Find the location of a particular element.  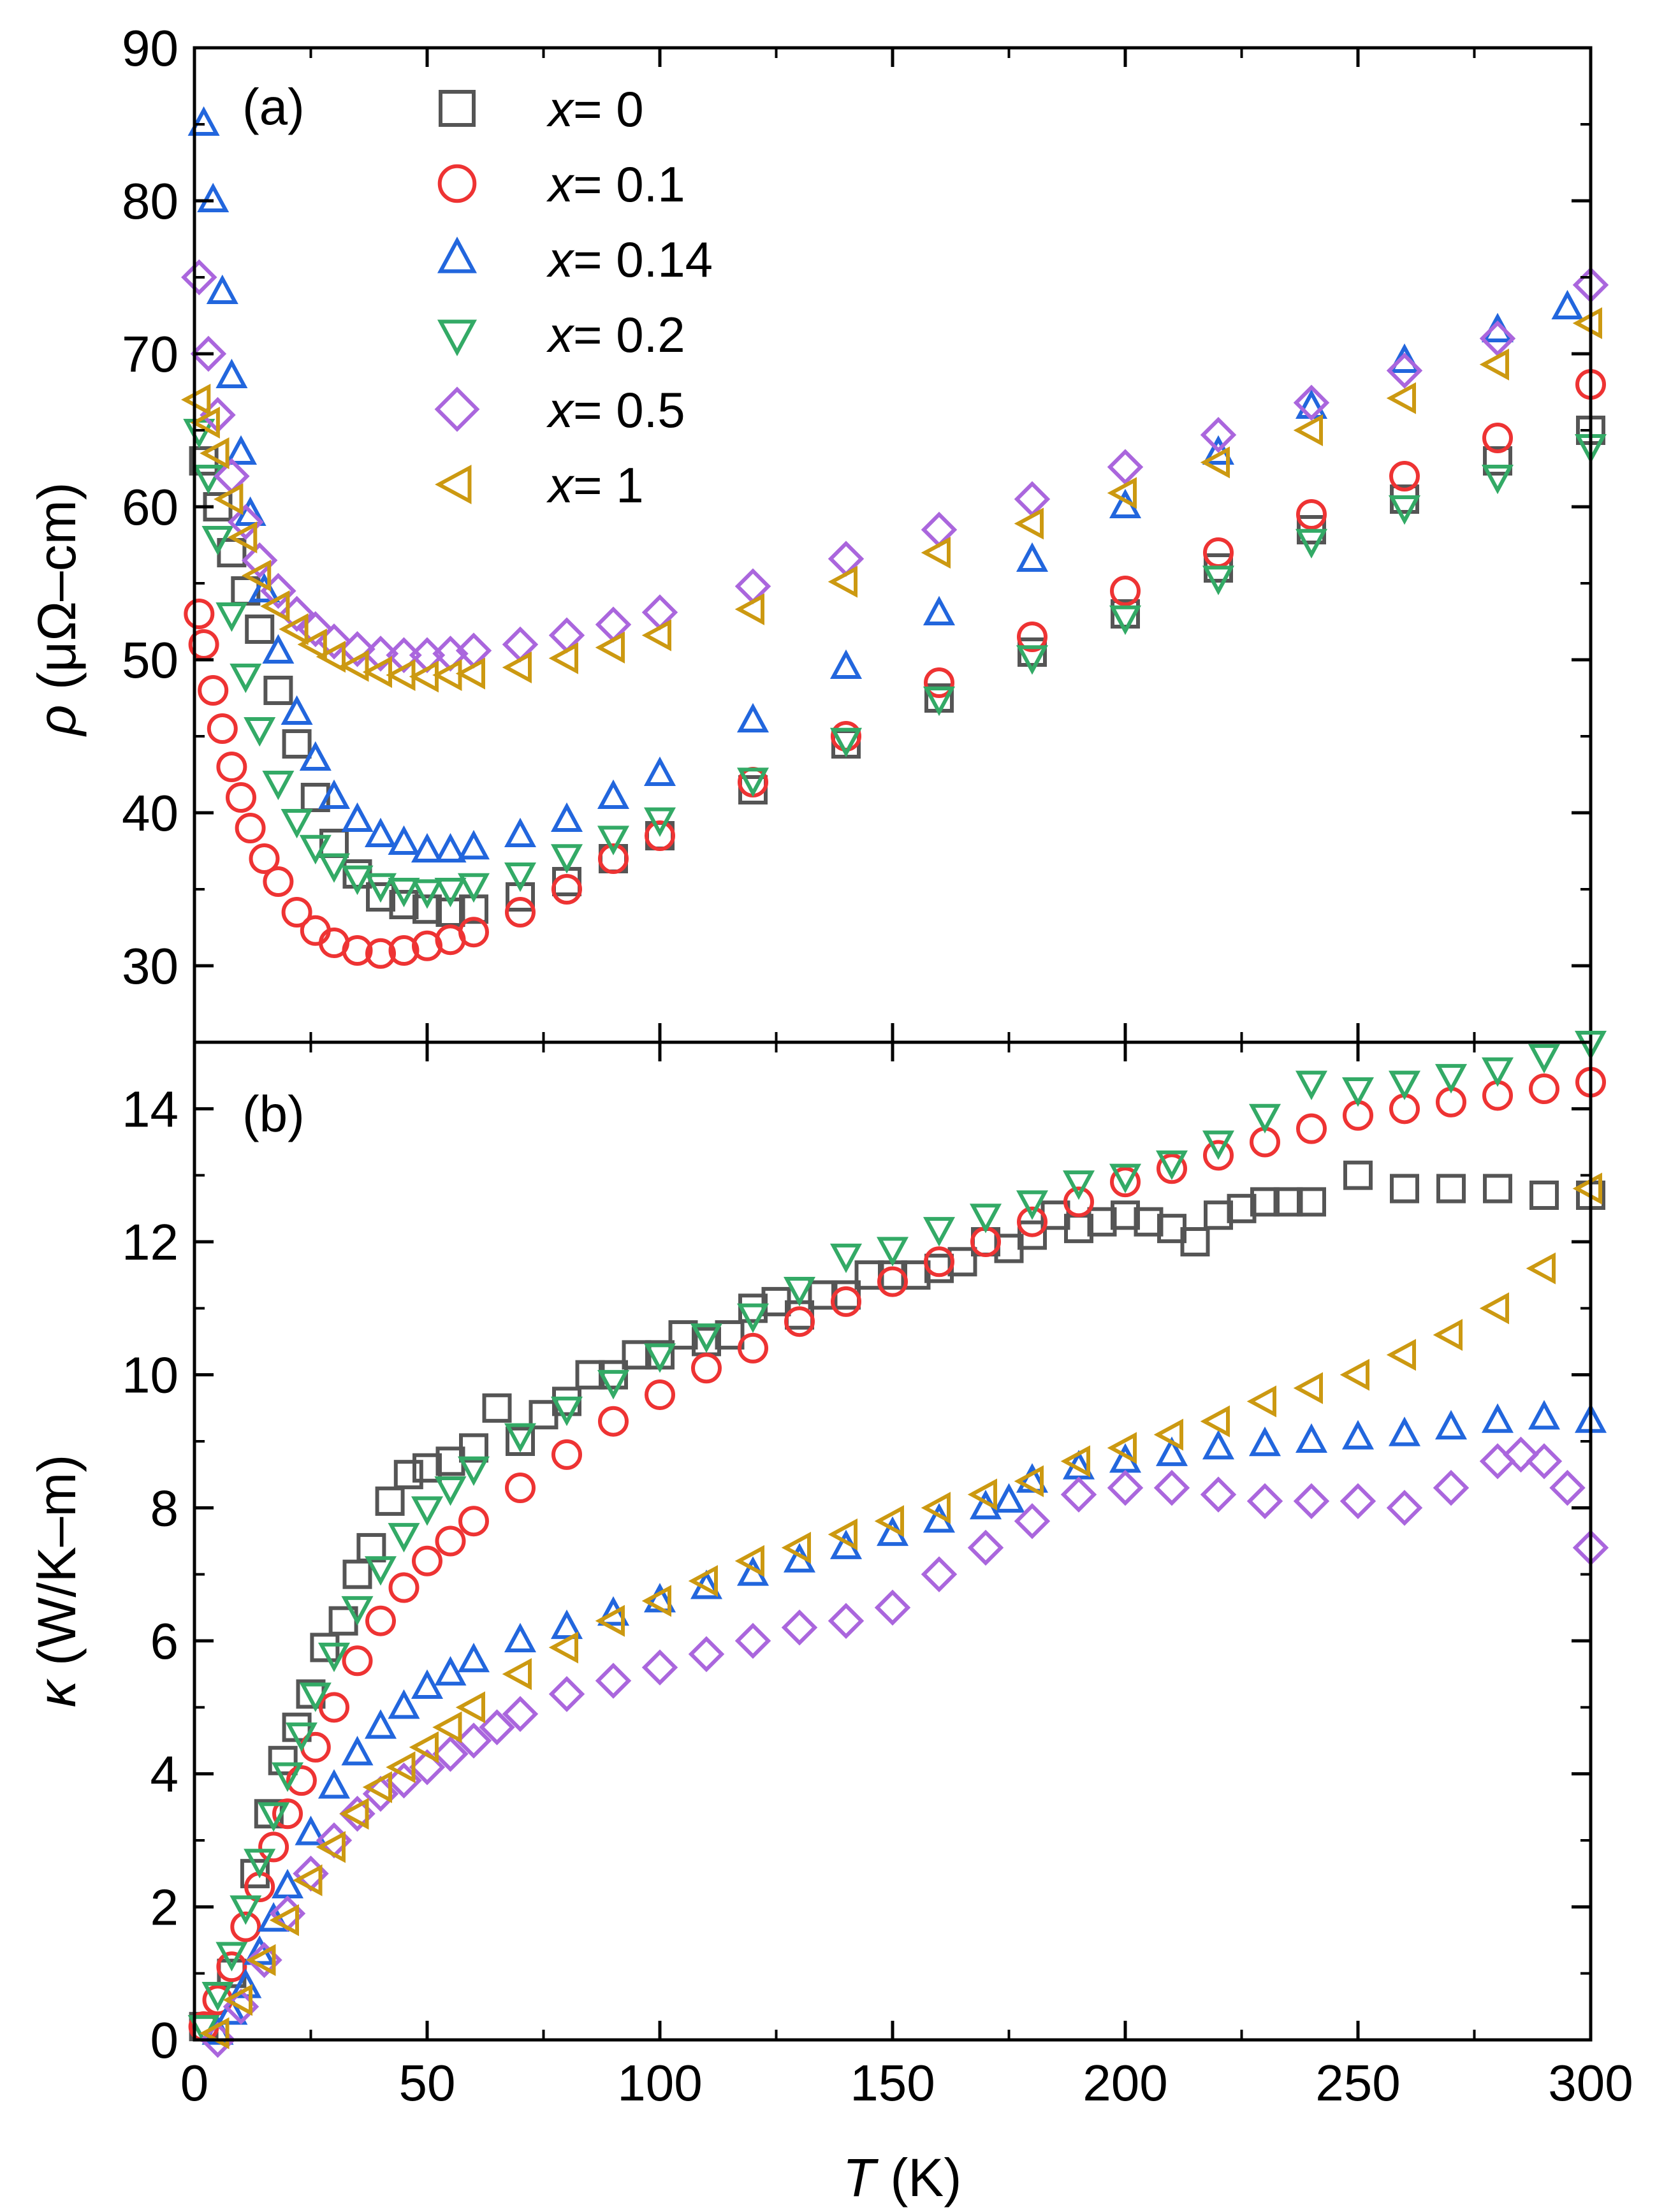

legend-var: x is located at coordinates (560, 109).